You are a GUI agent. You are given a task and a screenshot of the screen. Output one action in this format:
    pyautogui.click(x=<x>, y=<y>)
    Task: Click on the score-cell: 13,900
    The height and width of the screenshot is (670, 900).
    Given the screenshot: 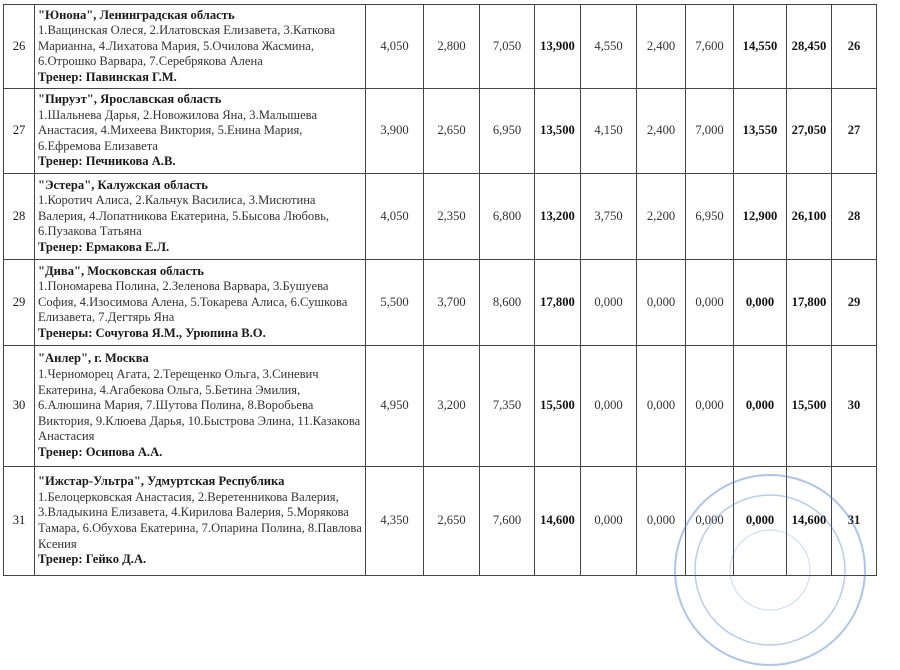 What is the action you would take?
    pyautogui.click(x=557, y=46)
    